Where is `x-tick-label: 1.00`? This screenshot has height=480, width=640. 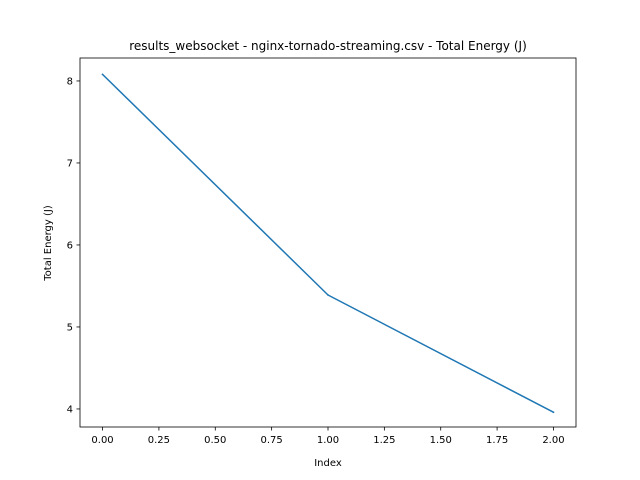
x-tick-label: 1.00 is located at coordinates (328, 440).